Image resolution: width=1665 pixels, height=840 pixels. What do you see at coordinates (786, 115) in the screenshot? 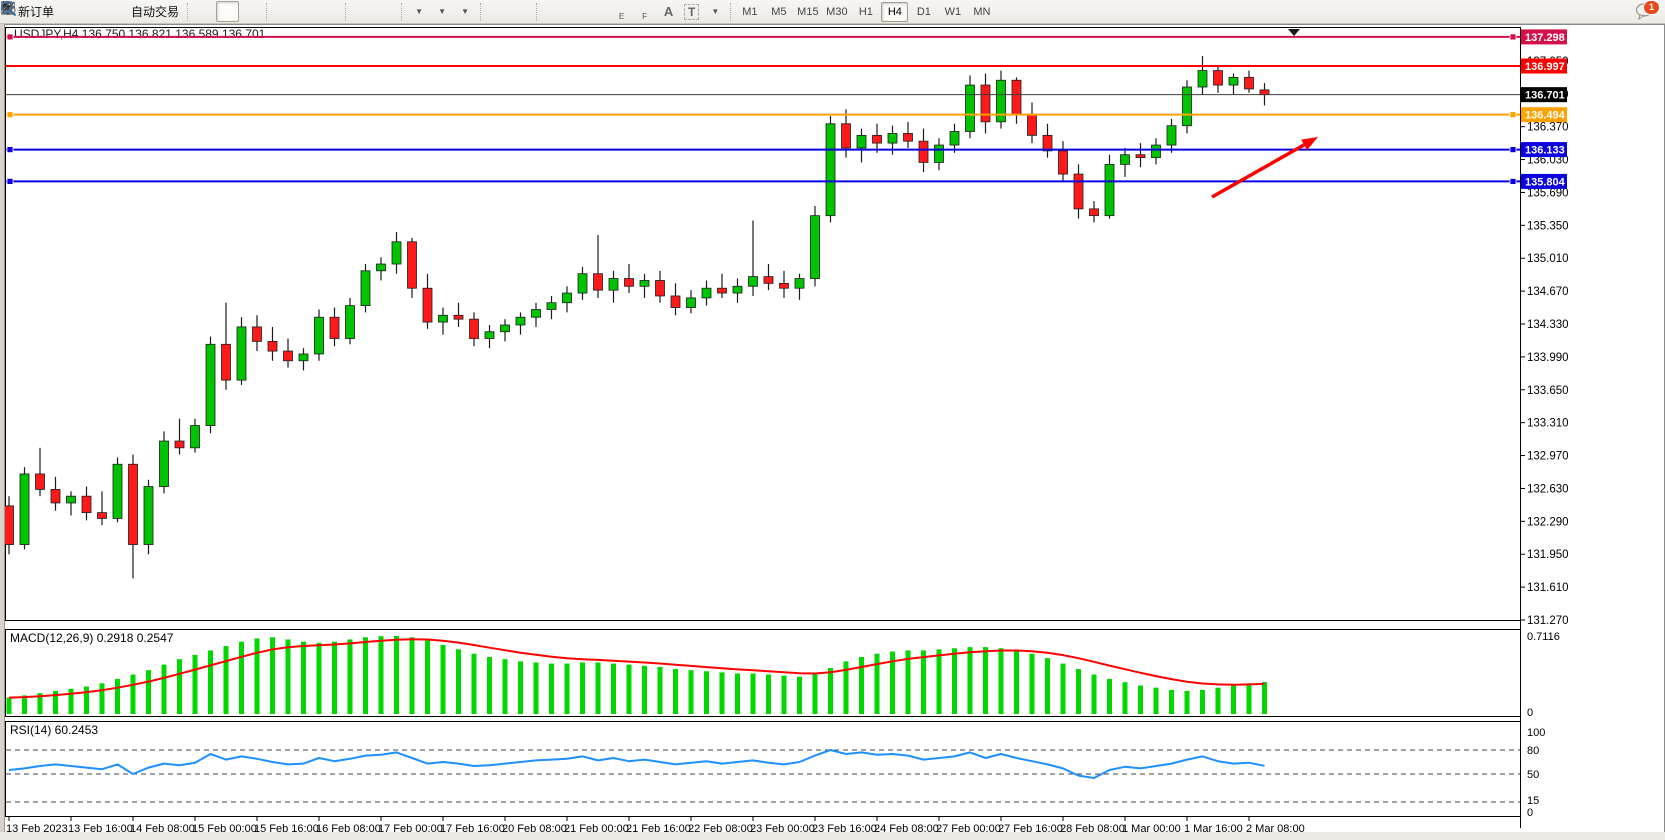
I see `hline-136.494: 136.494` at bounding box center [786, 115].